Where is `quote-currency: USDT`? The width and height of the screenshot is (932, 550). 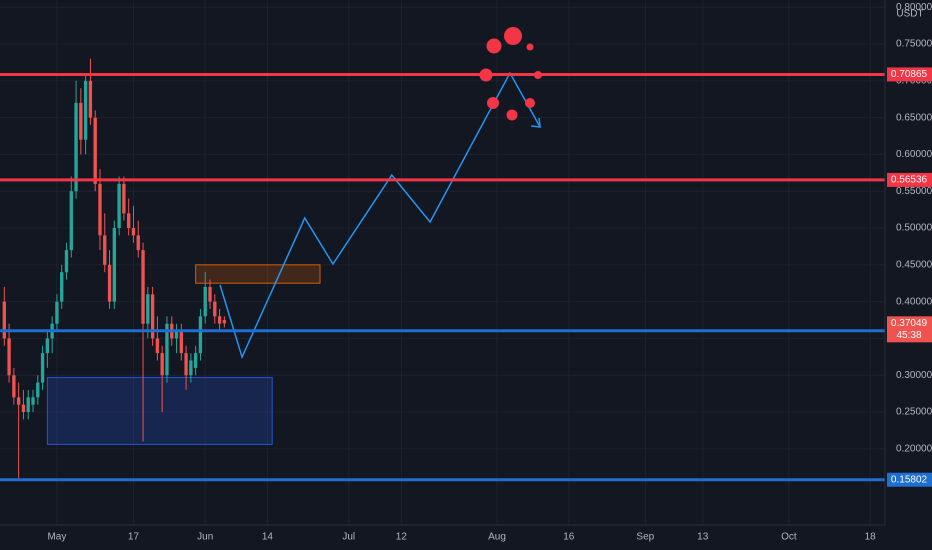
quote-currency: USDT is located at coordinates (909, 14).